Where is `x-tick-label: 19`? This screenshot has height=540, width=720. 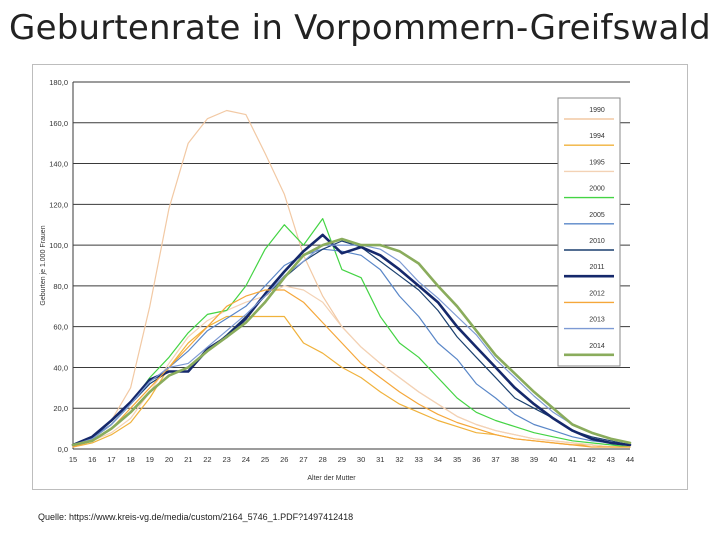 x-tick-label: 19 is located at coordinates (150, 459).